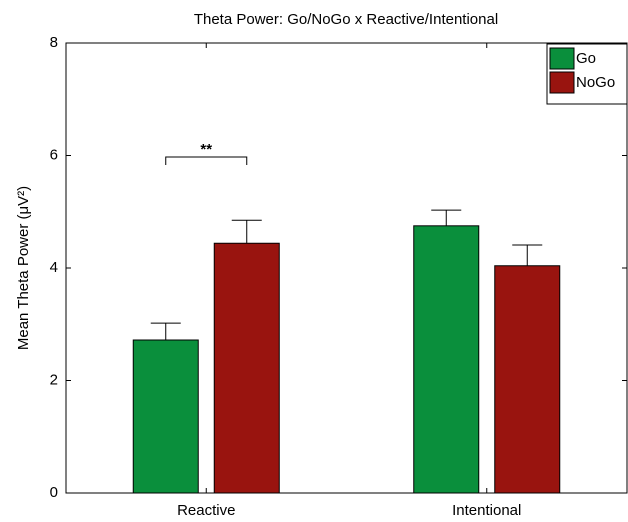 The width and height of the screenshot is (628, 522). Describe the element at coordinates (54, 154) in the screenshot. I see `y-tick-label: 6` at that location.